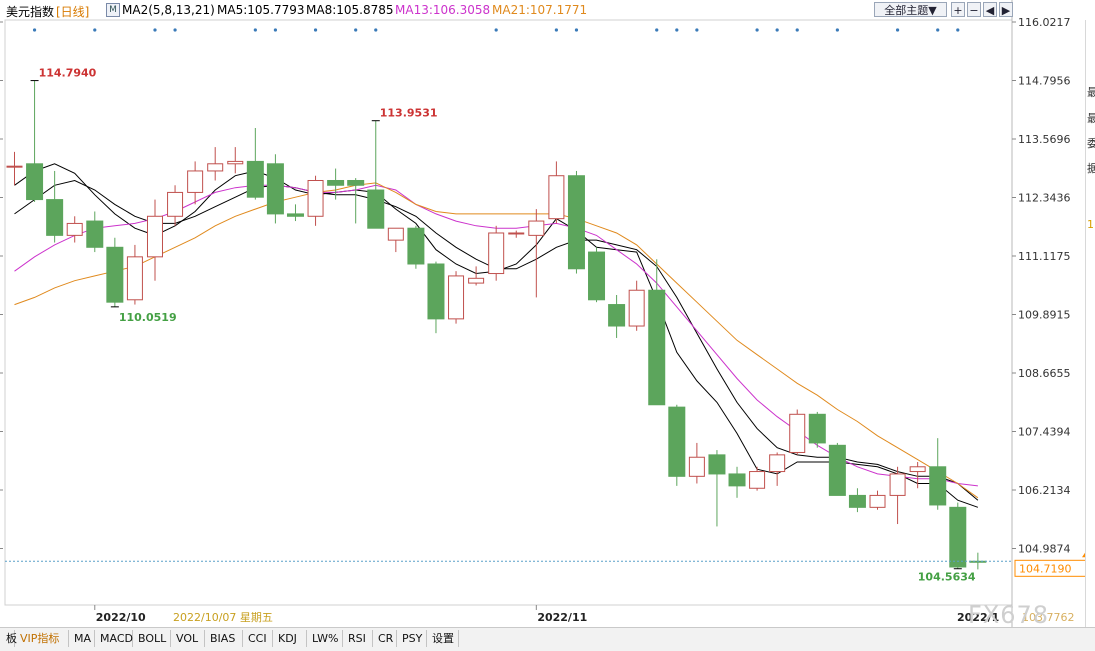 The width and height of the screenshot is (1095, 651). I want to click on indicator-tab: KDJ, so click(289, 638).